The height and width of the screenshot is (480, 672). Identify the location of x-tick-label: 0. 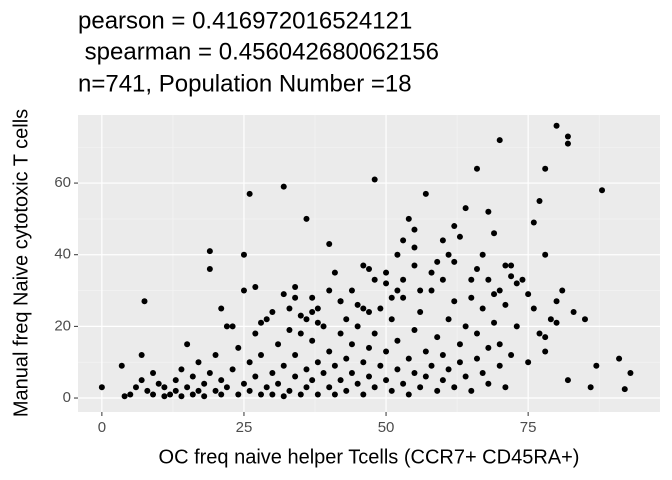
(102, 427).